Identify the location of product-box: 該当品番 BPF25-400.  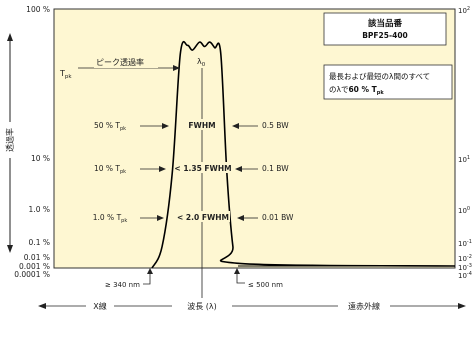
(385, 29).